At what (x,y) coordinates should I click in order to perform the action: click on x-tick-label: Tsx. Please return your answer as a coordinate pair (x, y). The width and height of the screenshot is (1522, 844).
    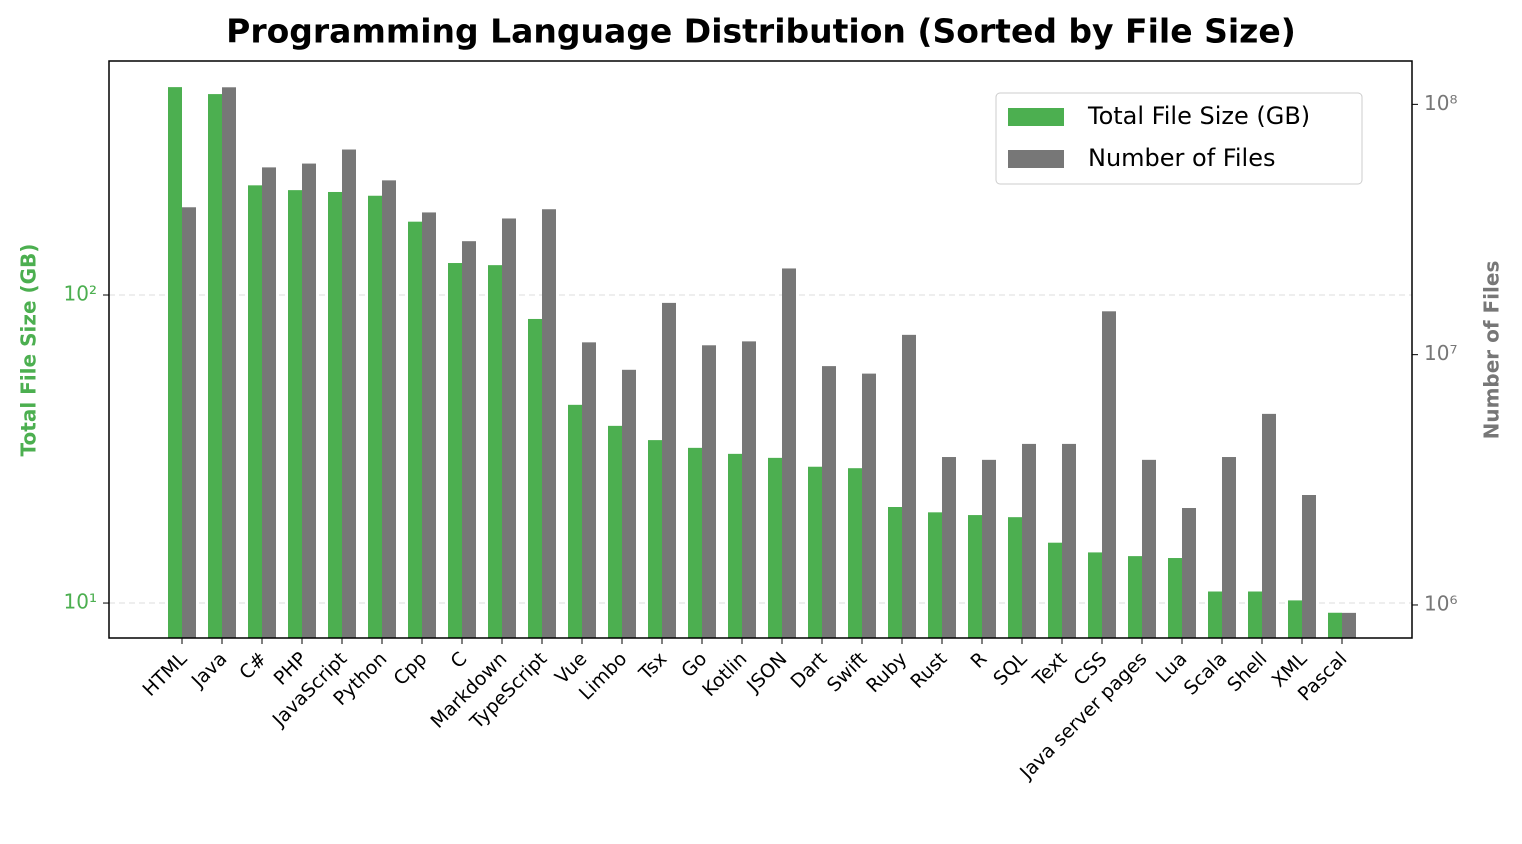
    Looking at the image, I should click on (652, 666).